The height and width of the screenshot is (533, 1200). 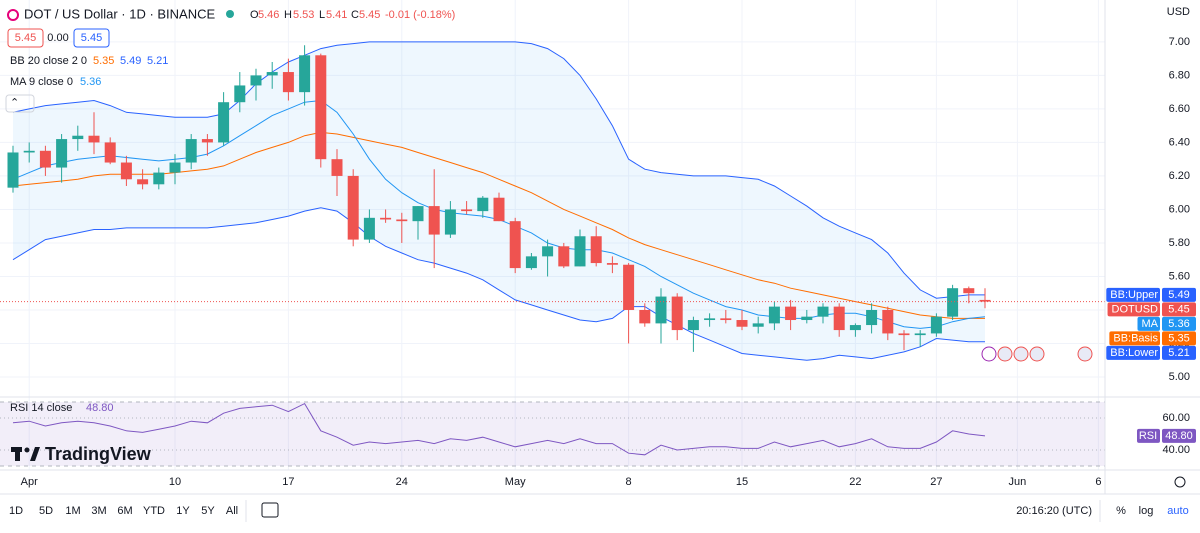 I want to click on rsi-tag-value: 48.80, so click(x=1179, y=436).